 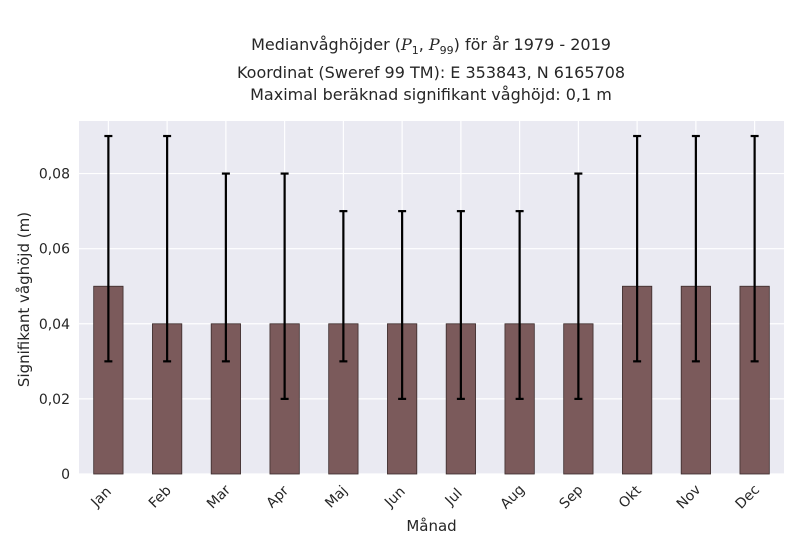 What do you see at coordinates (578, 286) in the screenshot?
I see `error-bar-sep` at bounding box center [578, 286].